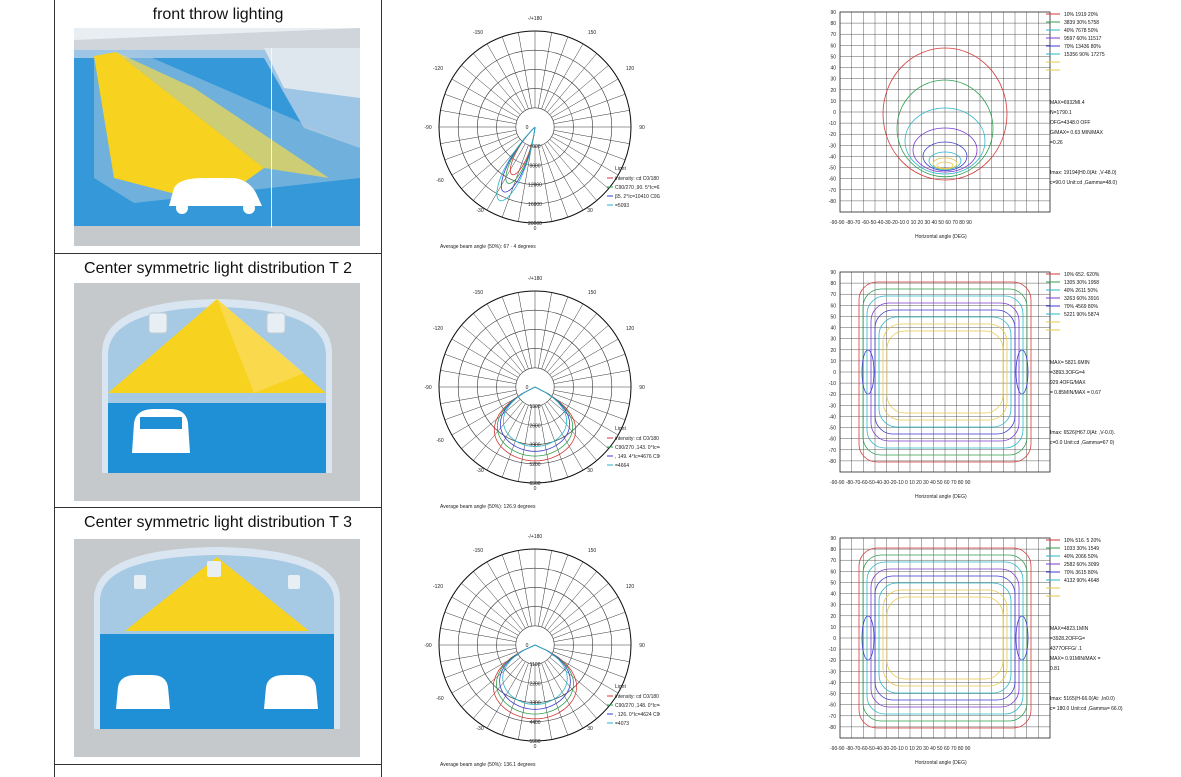  I want to click on ring-label: 1300, so click(534, 407).